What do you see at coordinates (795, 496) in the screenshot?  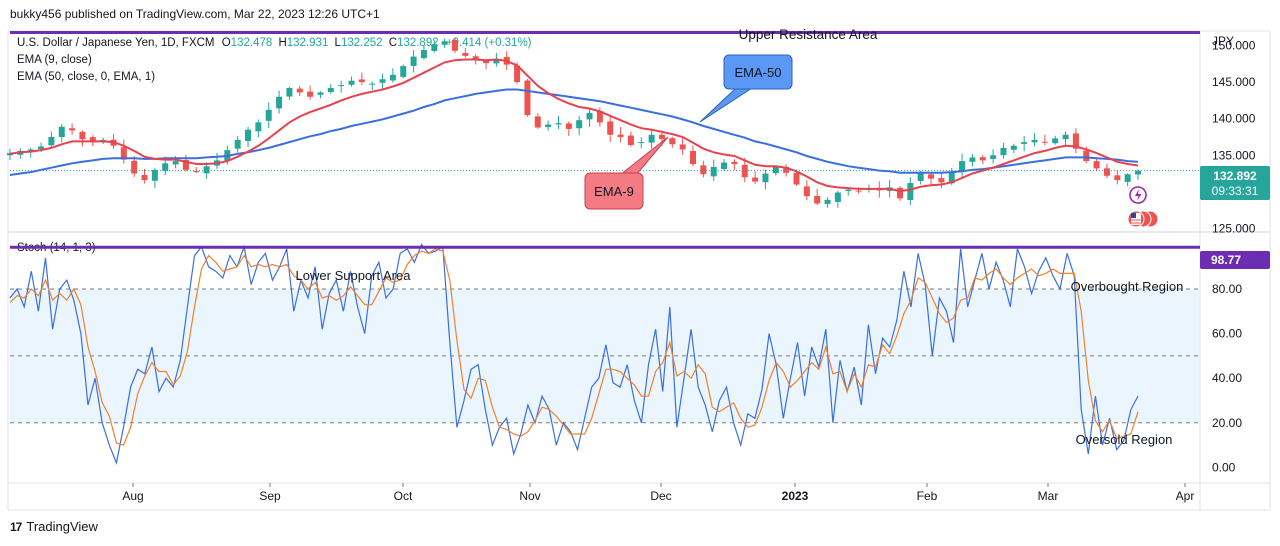 I see `time-tick-label: 2023` at bounding box center [795, 496].